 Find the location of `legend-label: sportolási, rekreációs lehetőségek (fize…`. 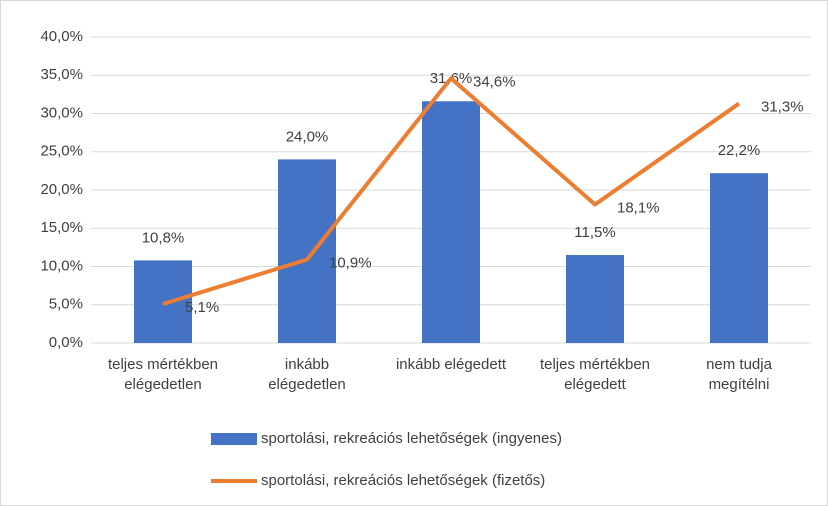

legend-label: sportolási, rekreációs lehetőségek (fize… is located at coordinates (403, 480).